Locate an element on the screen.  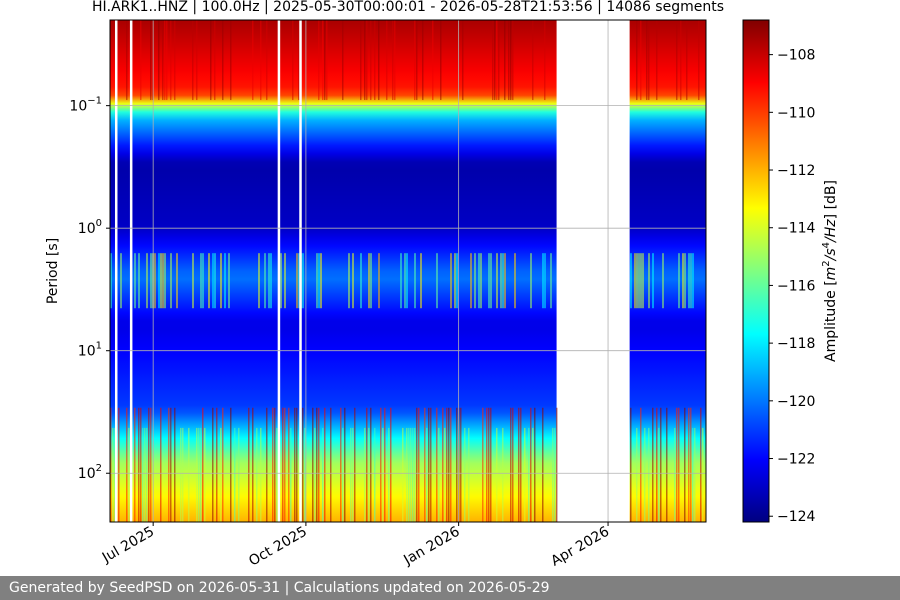
y-axis-label: Period [s] is located at coordinates (53, 271).